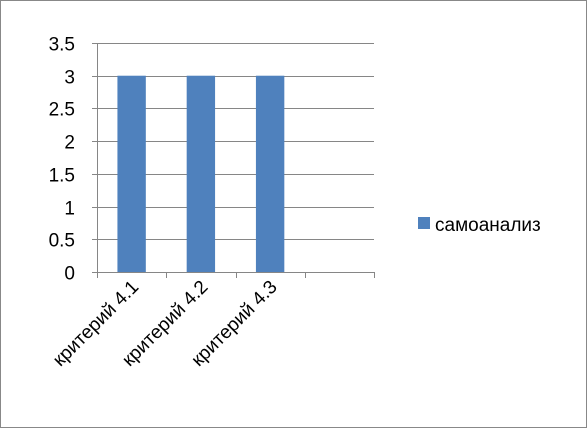 The height and width of the screenshot is (429, 587). I want to click on y-tick-label: 3, so click(69, 78).